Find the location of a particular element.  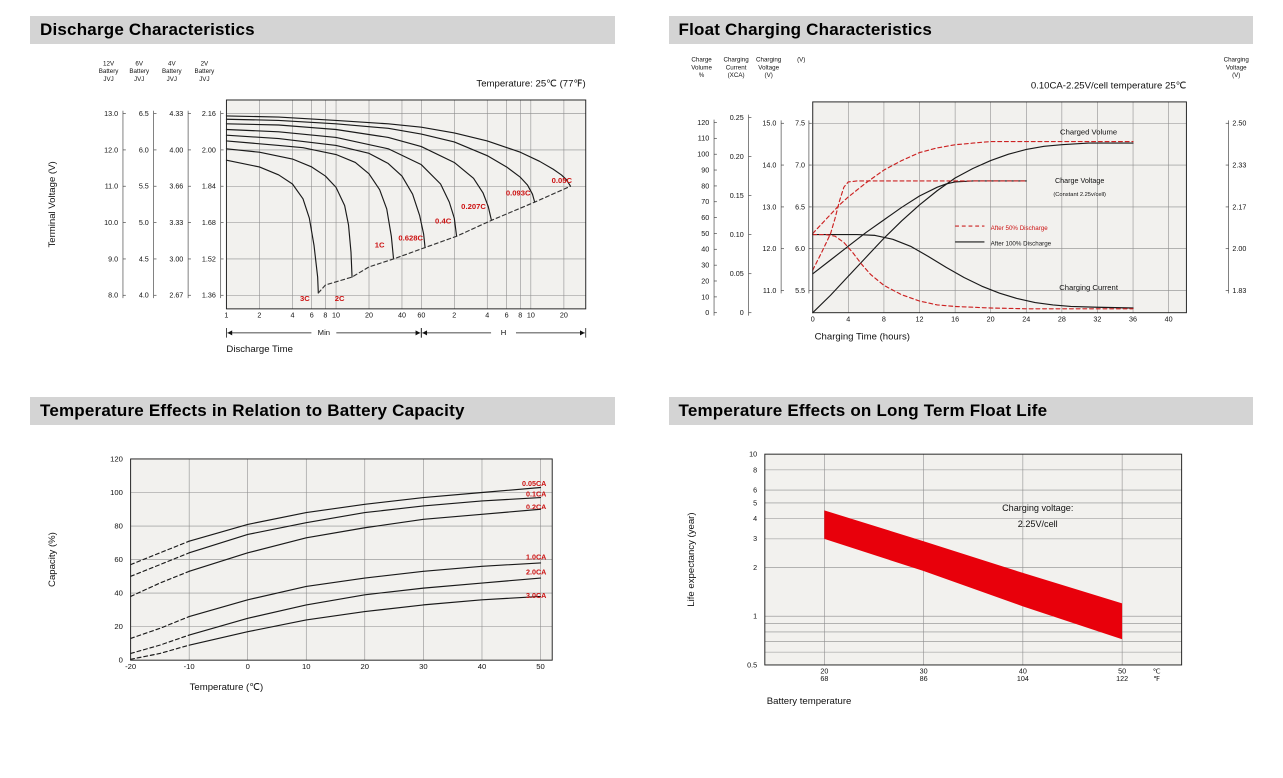

series-1c is located at coordinates (310, 200).